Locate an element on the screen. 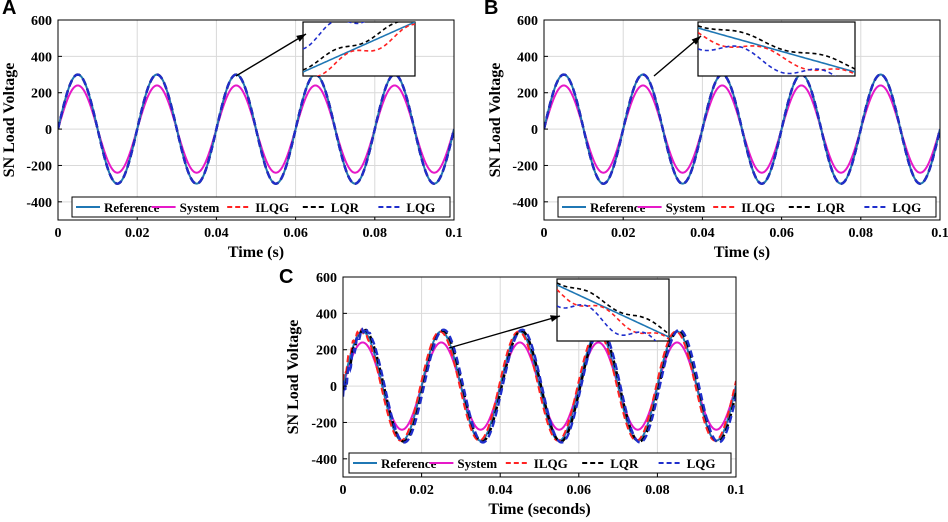 Image resolution: width=948 pixels, height=522 pixels. panel-label: A is located at coordinates (9, 9).